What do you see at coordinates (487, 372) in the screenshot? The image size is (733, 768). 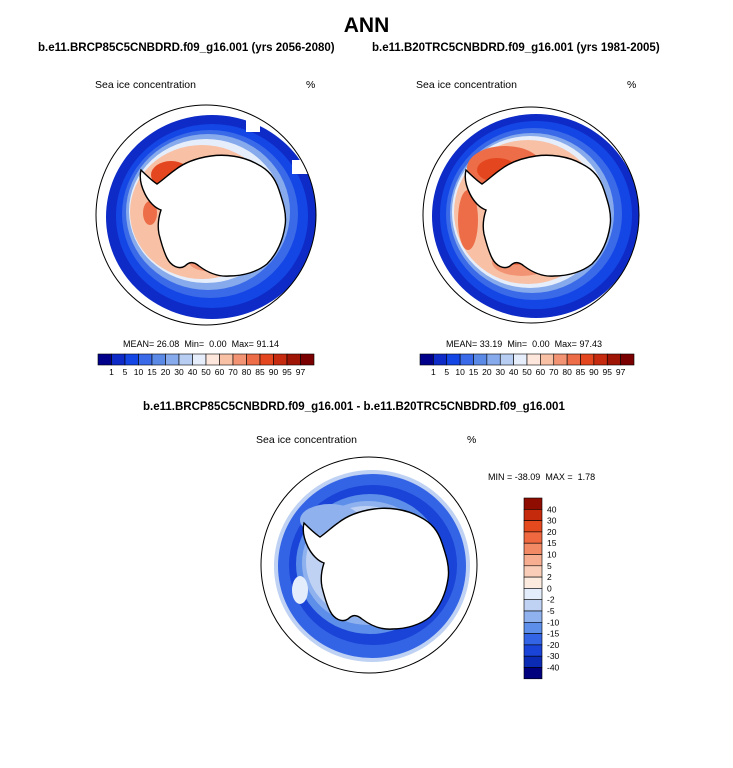 I see `right-colorbar-tick-label: 20` at bounding box center [487, 372].